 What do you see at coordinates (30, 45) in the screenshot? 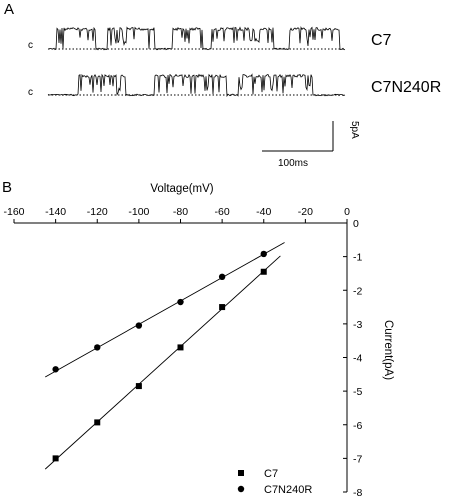
I see `trace-c7-closed-marker: c` at bounding box center [30, 45].